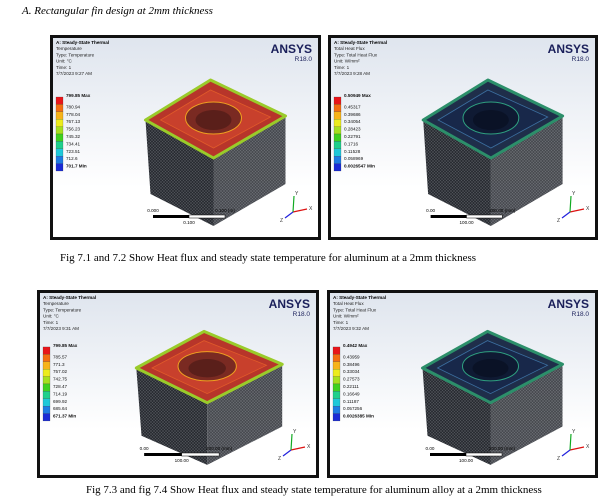  Describe the element at coordinates (354, 158) in the screenshot. I see `legend-label: 0.058969` at that location.